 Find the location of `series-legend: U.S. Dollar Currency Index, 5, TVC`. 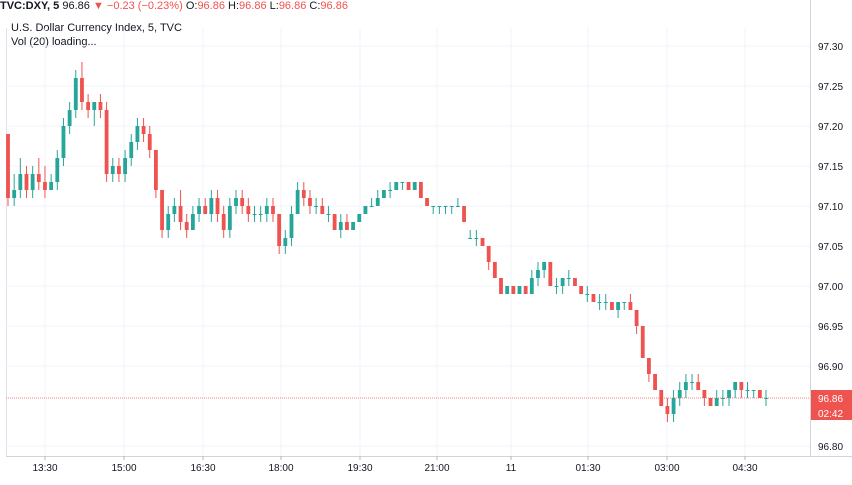

series-legend: U.S. Dollar Currency Index, 5, TVC is located at coordinates (96, 28).